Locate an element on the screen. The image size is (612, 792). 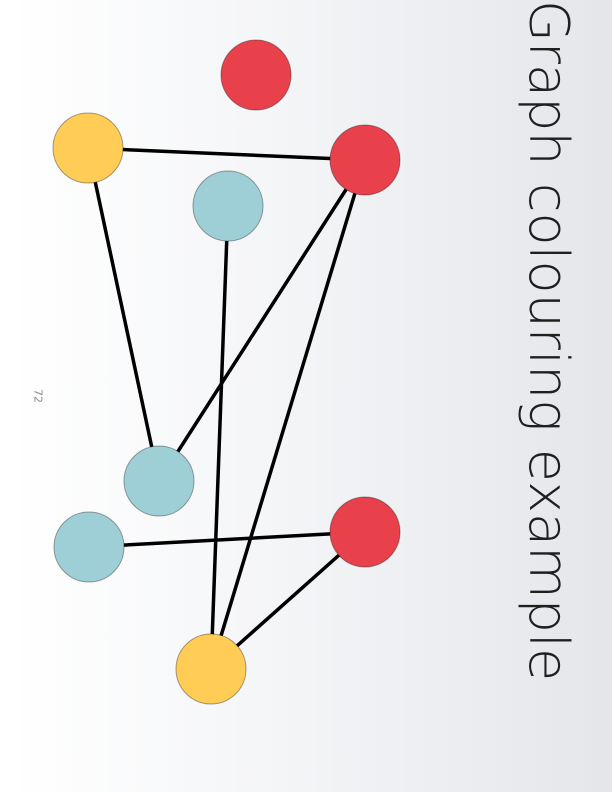
edge-n2-n3 is located at coordinates (226, 154).